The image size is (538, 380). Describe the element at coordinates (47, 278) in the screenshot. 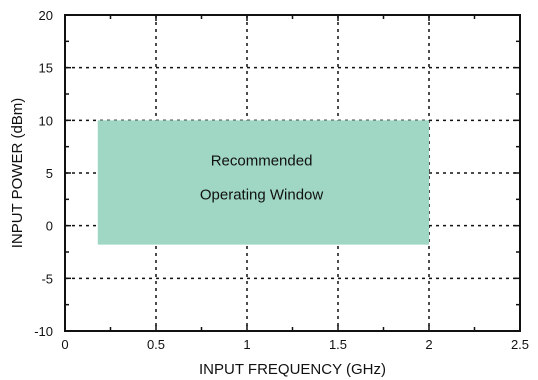

I see `y-tick-label: -5` at that location.